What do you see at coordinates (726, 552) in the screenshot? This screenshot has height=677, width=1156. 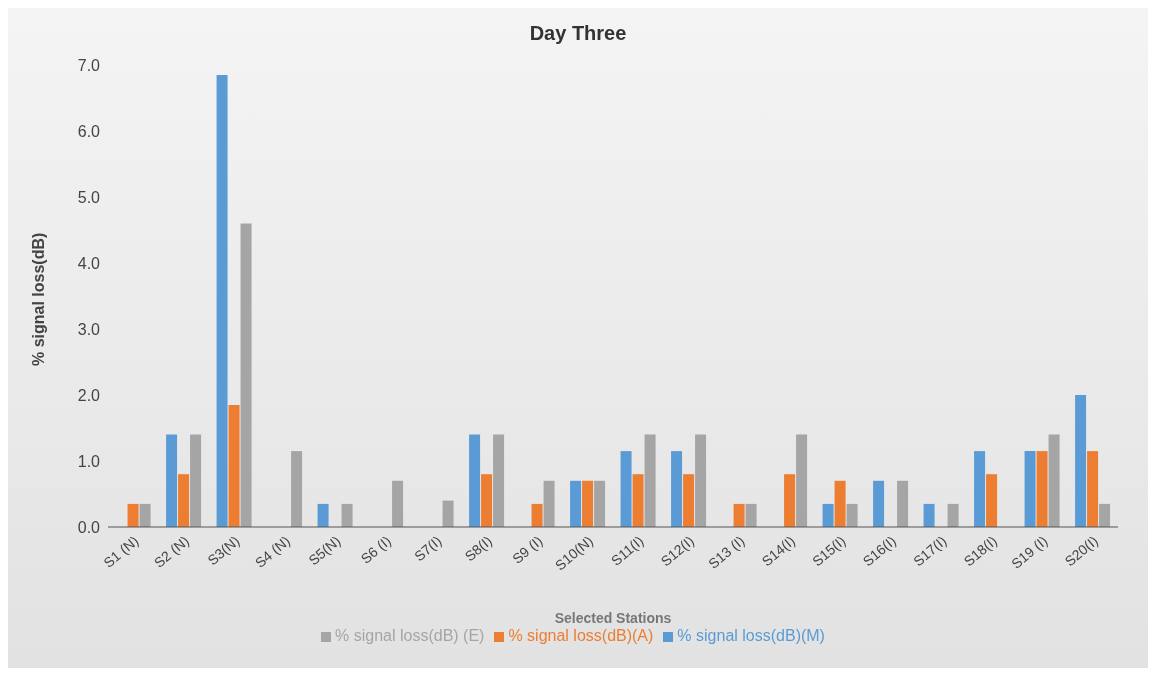 I see `x-tick-label: S13 (I)` at bounding box center [726, 552].